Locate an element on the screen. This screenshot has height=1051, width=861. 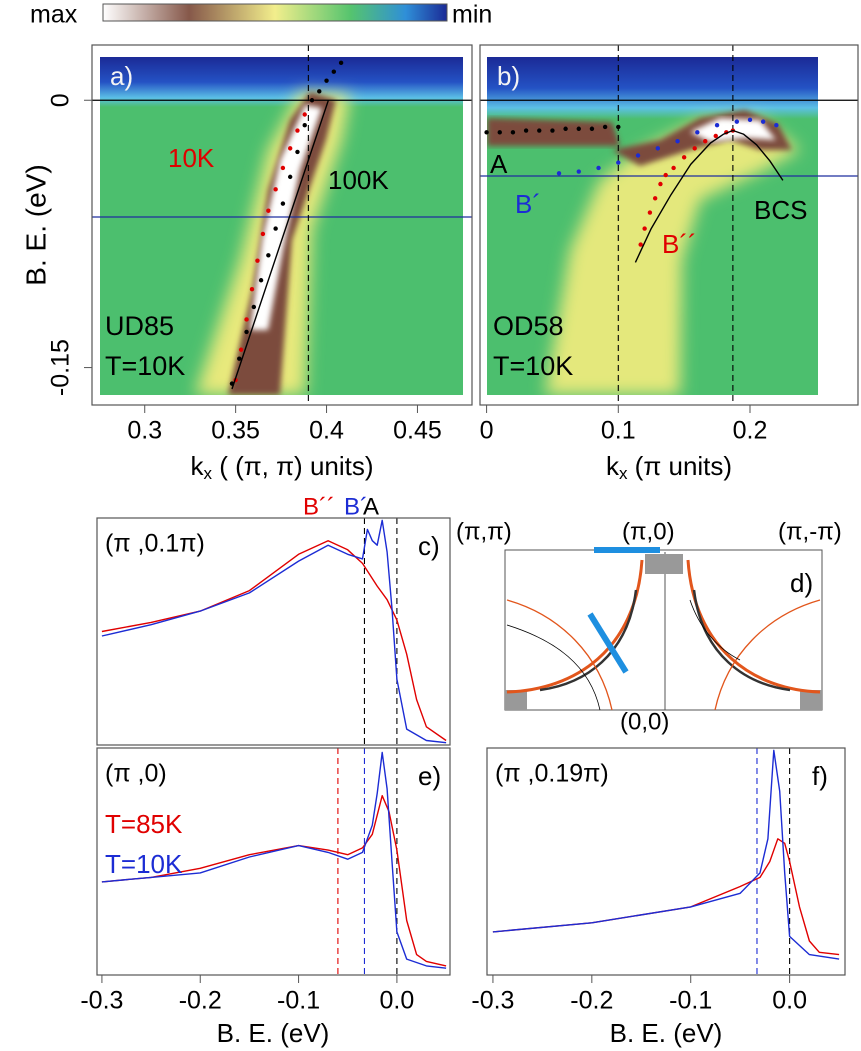
corner-label: (π,-π) is located at coordinates (810, 531).